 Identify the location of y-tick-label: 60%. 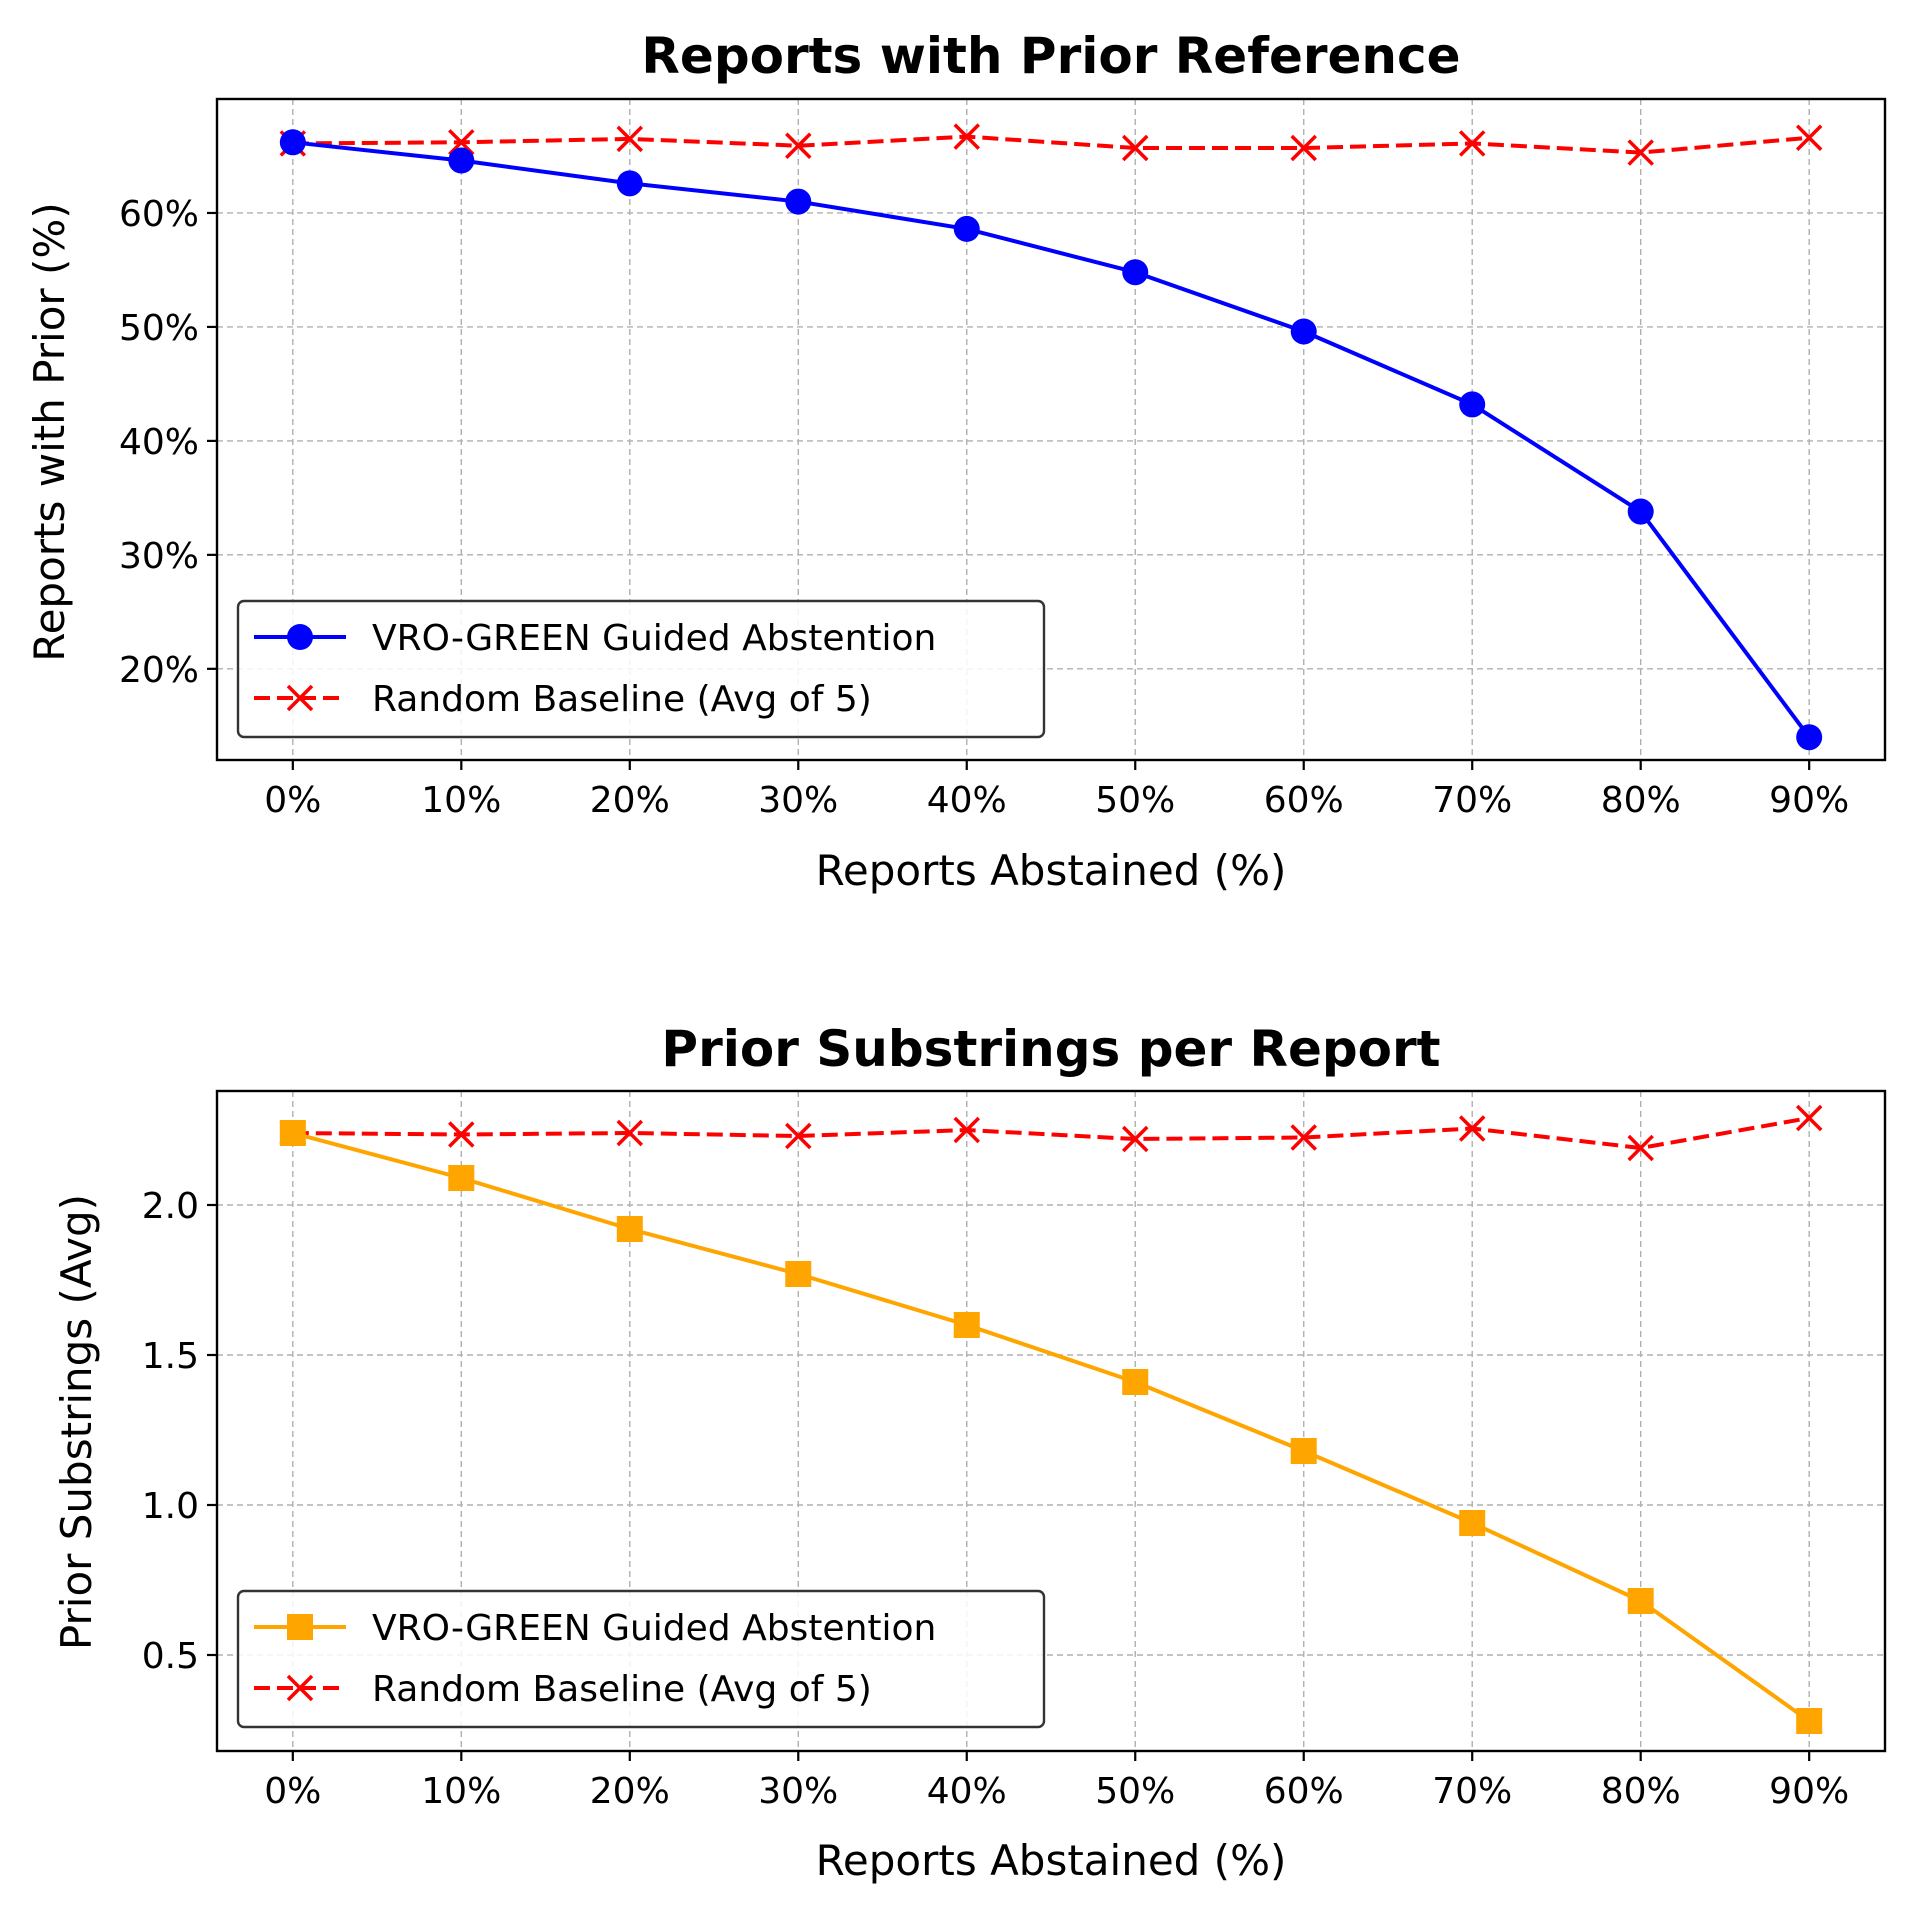
(159, 214).